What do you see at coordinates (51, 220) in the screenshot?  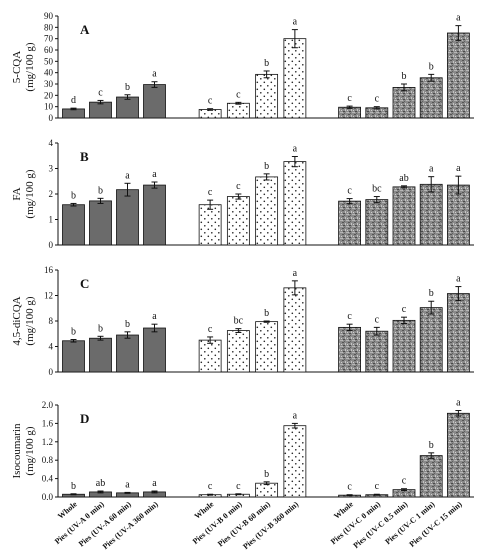 I see `y-tick-label: 1` at bounding box center [51, 220].